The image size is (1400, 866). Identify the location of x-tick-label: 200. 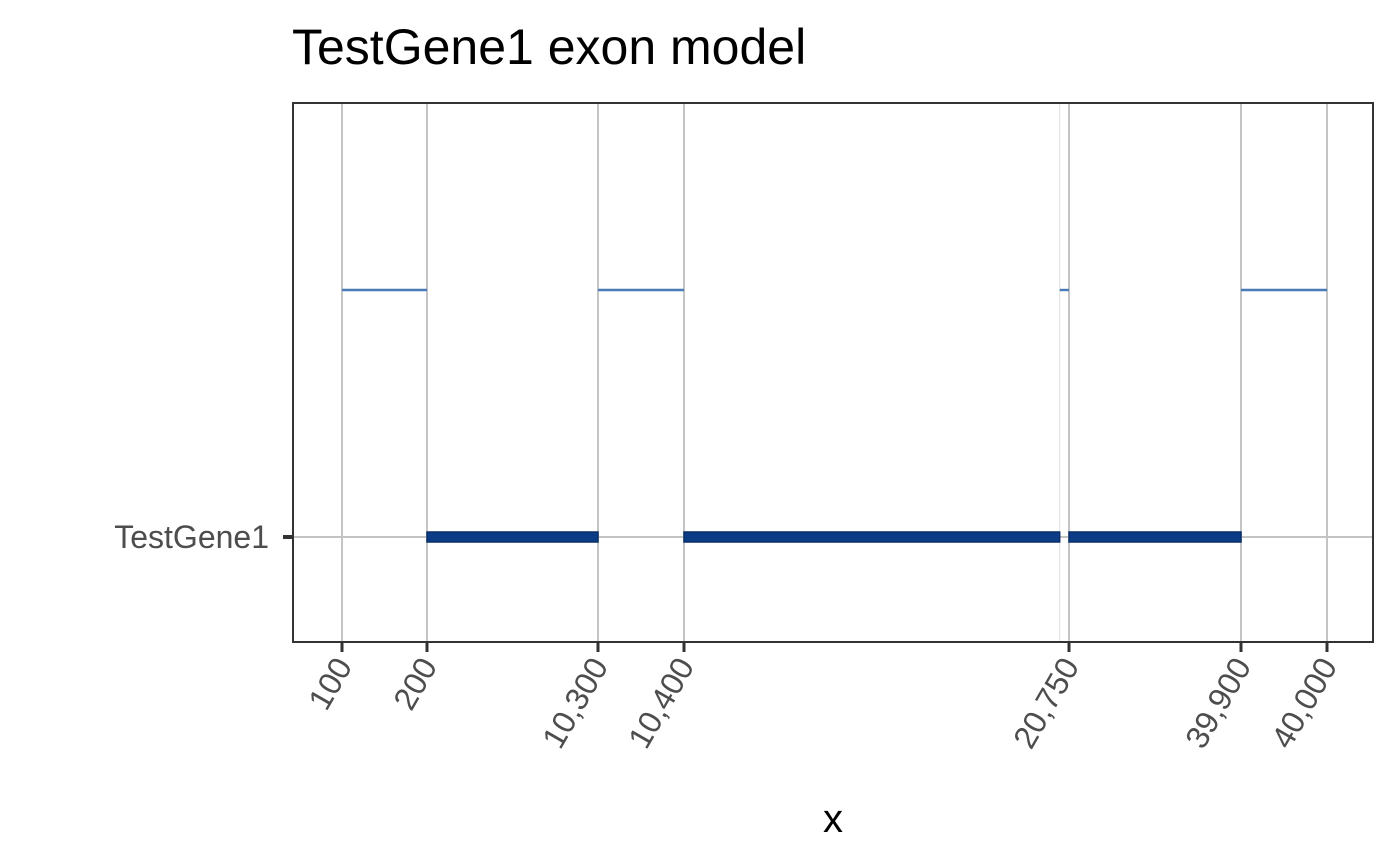
(415, 684).